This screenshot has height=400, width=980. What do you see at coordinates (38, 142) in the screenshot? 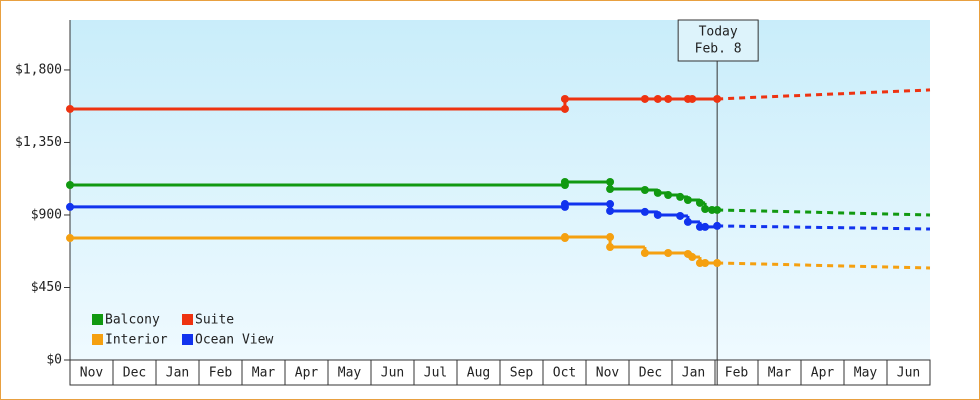
I see `y-tick-label: $1,350` at bounding box center [38, 142].